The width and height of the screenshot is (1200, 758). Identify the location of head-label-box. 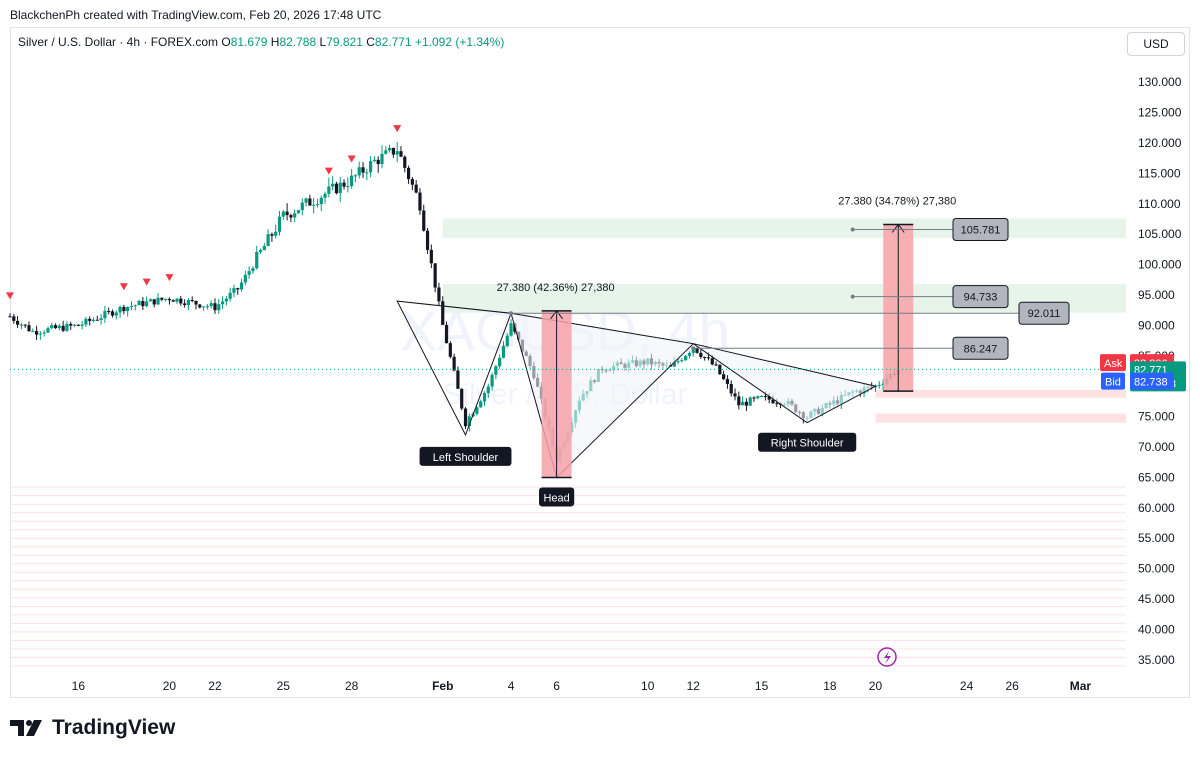
(557, 497).